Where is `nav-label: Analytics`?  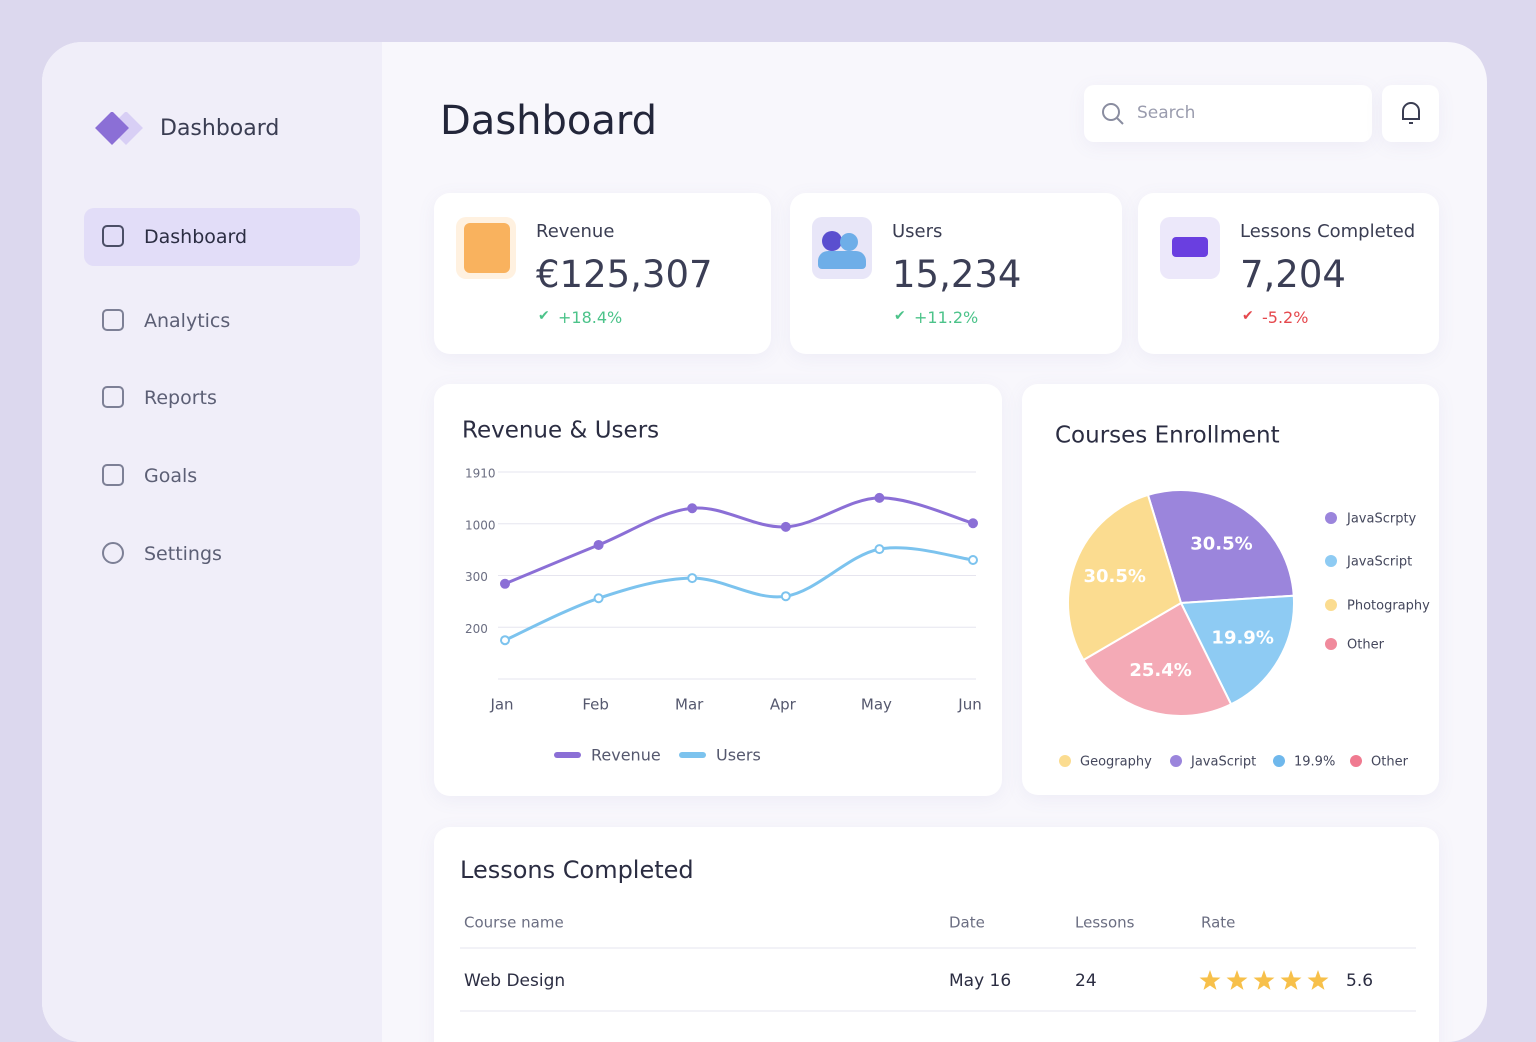 nav-label: Analytics is located at coordinates (187, 321).